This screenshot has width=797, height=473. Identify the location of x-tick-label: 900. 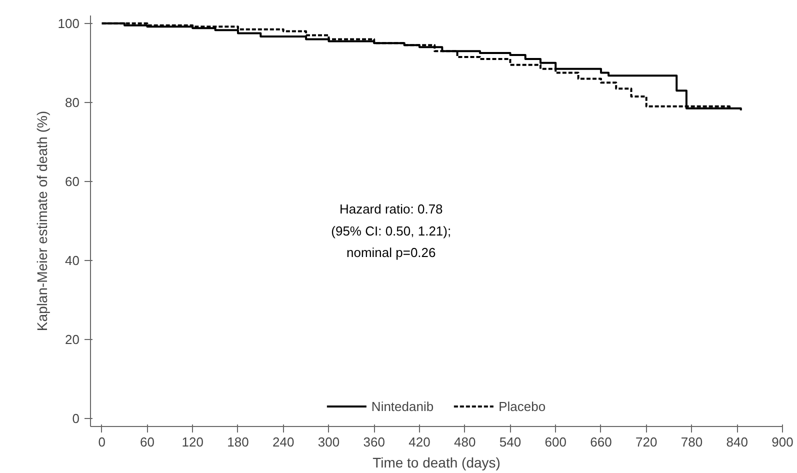
(783, 442).